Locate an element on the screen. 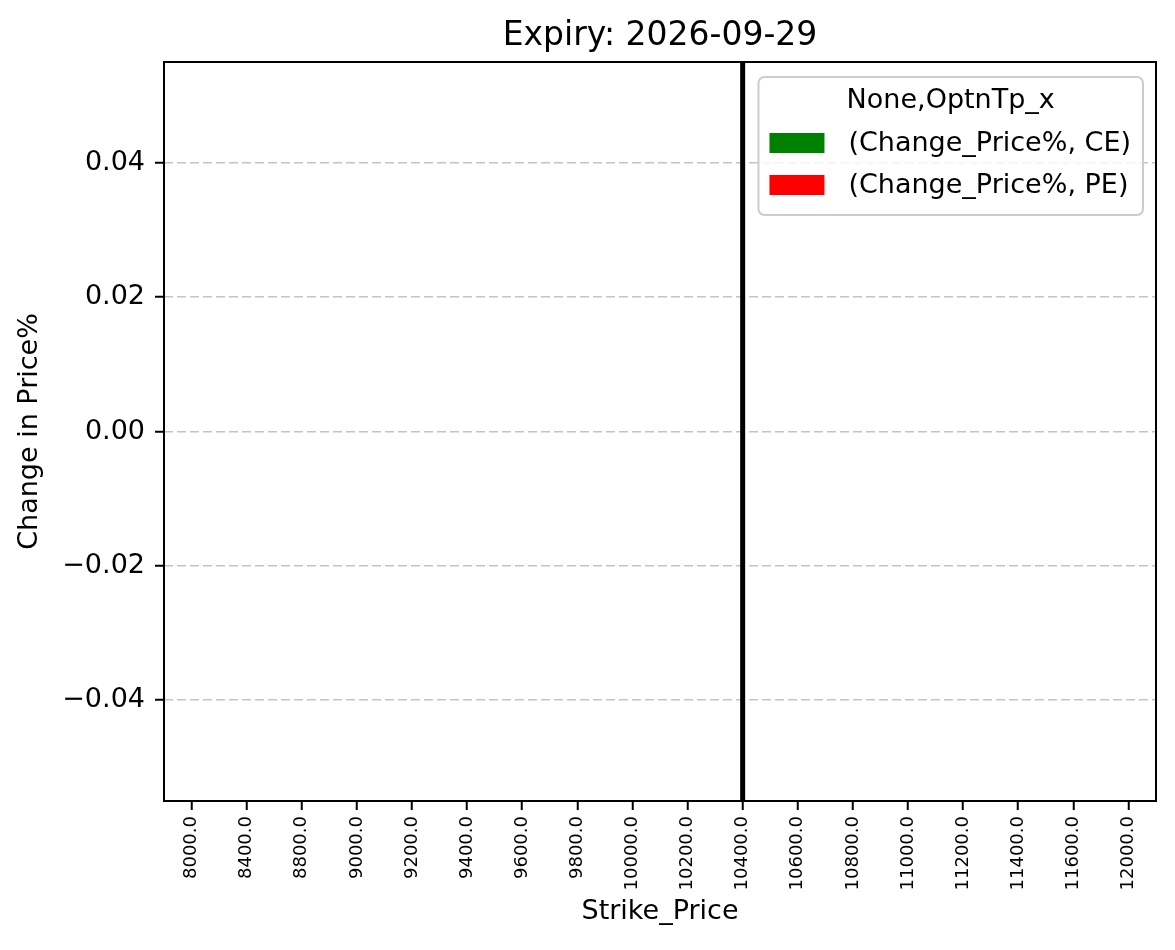  legend-label: (Change_Price%, PE) is located at coordinates (988, 184).